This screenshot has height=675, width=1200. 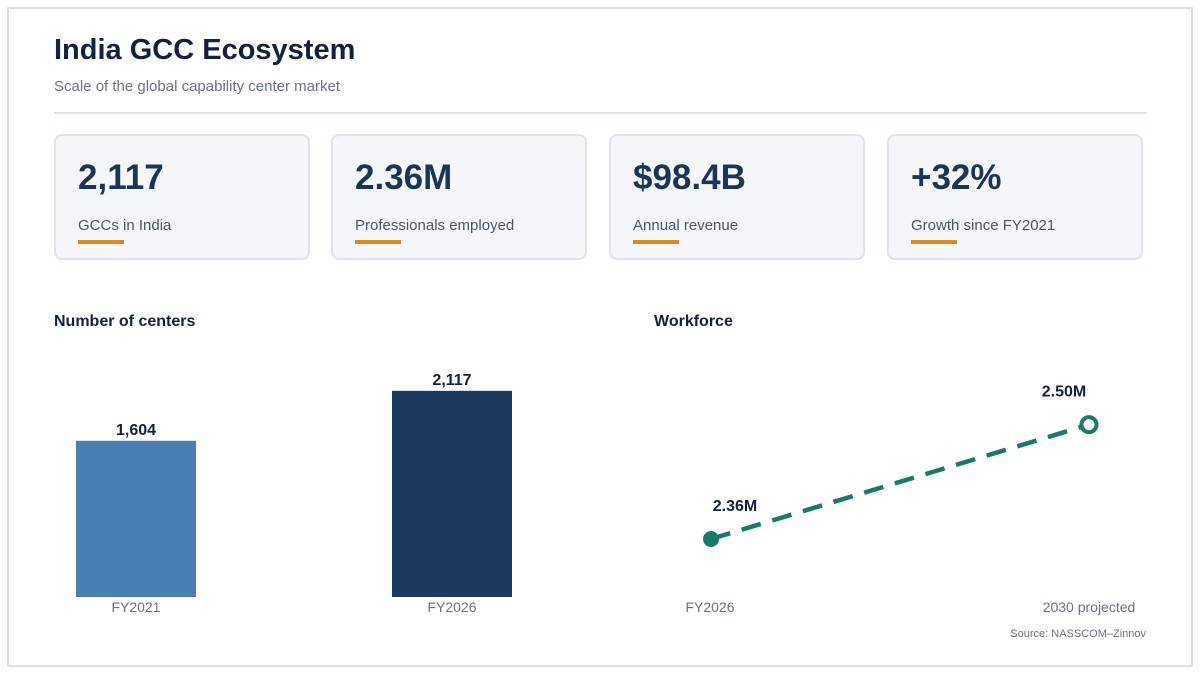 I want to click on bar-fy2026, so click(x=452, y=493).